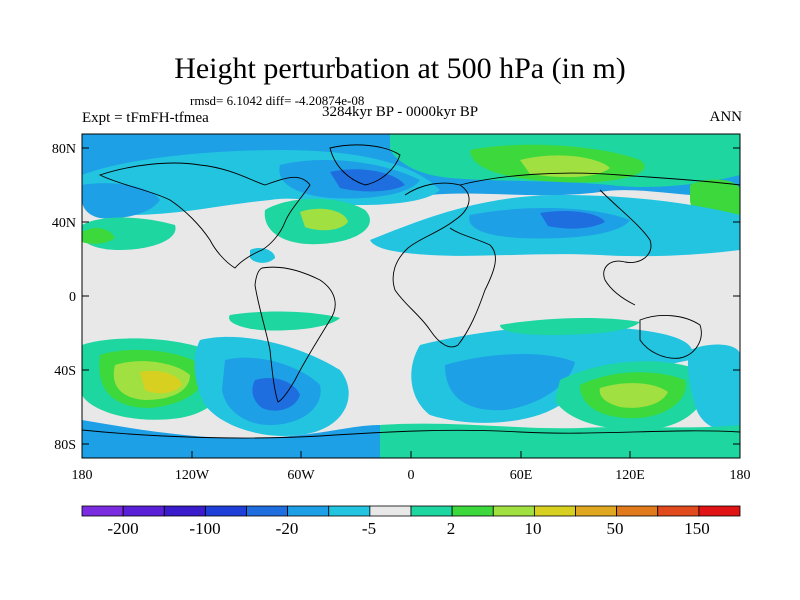 This screenshot has height=600, width=800. I want to click on lon-label-60w: 60W, so click(301, 475).